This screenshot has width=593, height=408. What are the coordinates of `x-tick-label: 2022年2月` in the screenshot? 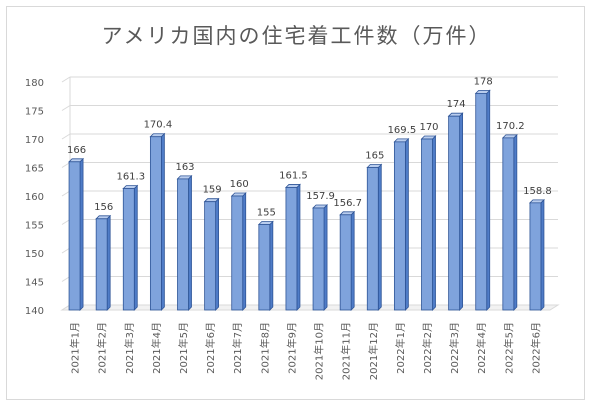 It's located at (427, 348).